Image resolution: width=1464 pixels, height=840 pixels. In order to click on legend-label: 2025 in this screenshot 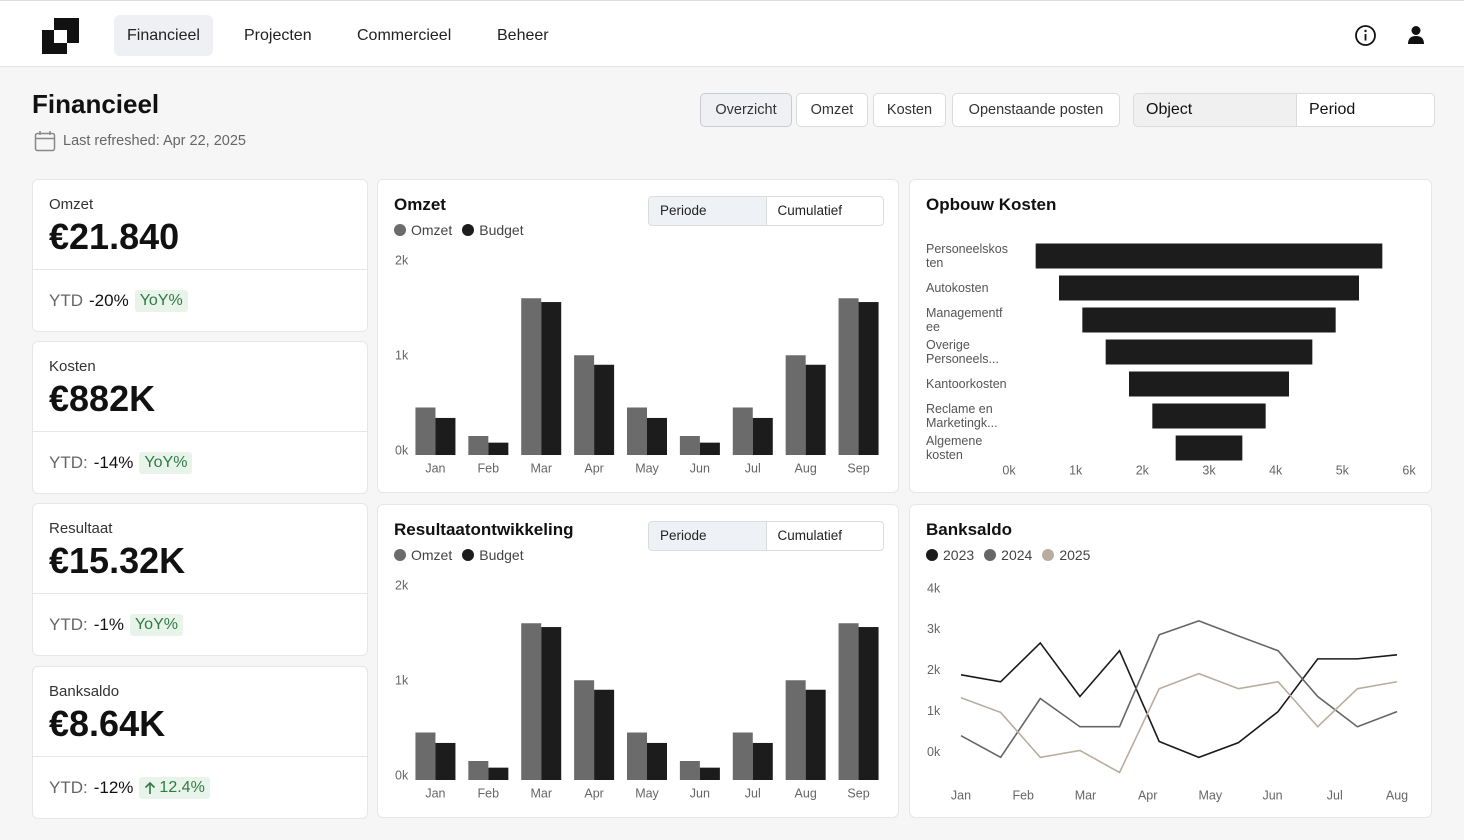, I will do `click(1075, 555)`.